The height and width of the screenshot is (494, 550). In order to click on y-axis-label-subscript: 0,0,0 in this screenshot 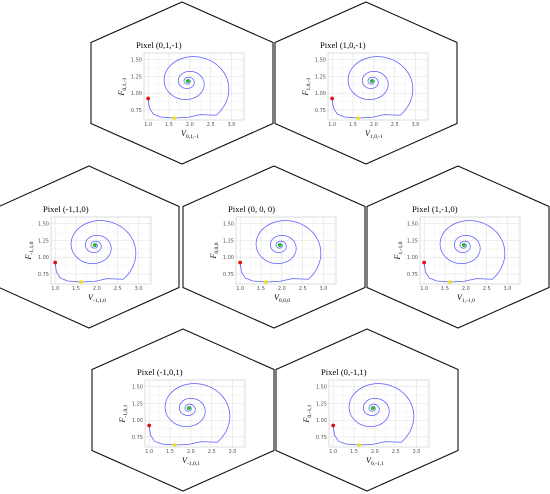, I will do `click(217, 247)`.